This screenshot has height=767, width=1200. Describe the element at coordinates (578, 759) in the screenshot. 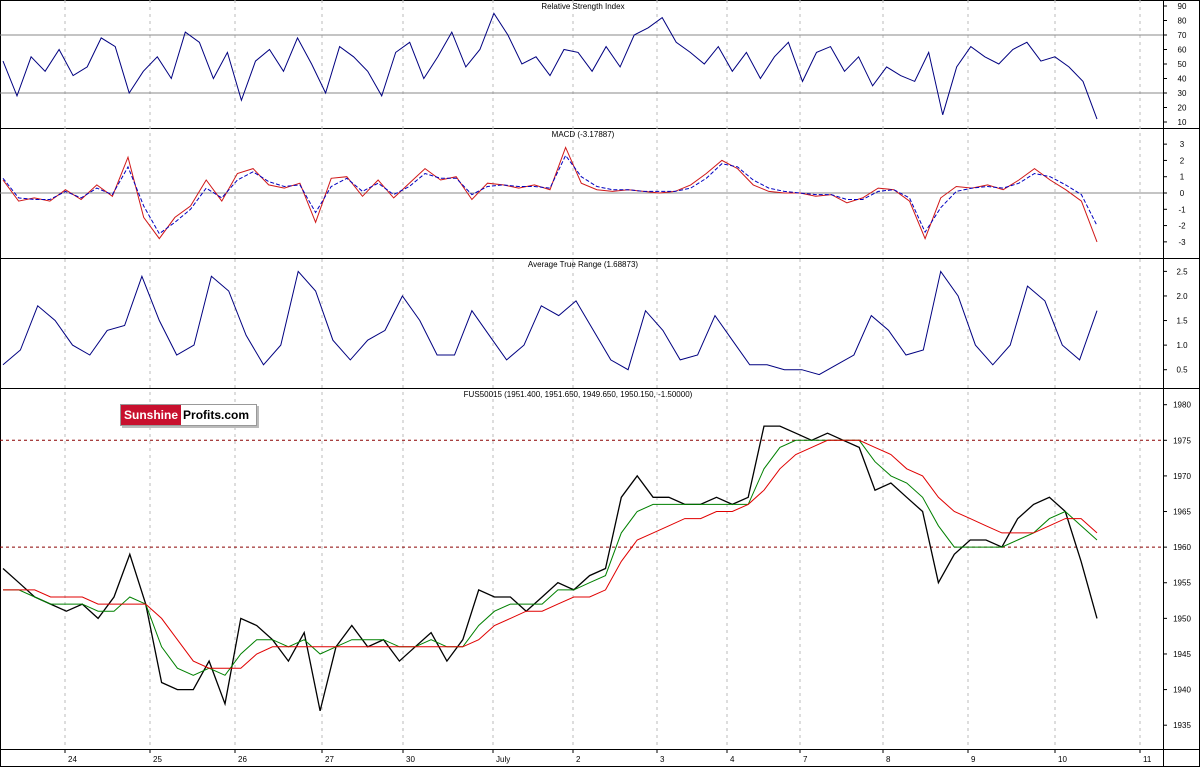

I see `x-tick-label: 2` at that location.